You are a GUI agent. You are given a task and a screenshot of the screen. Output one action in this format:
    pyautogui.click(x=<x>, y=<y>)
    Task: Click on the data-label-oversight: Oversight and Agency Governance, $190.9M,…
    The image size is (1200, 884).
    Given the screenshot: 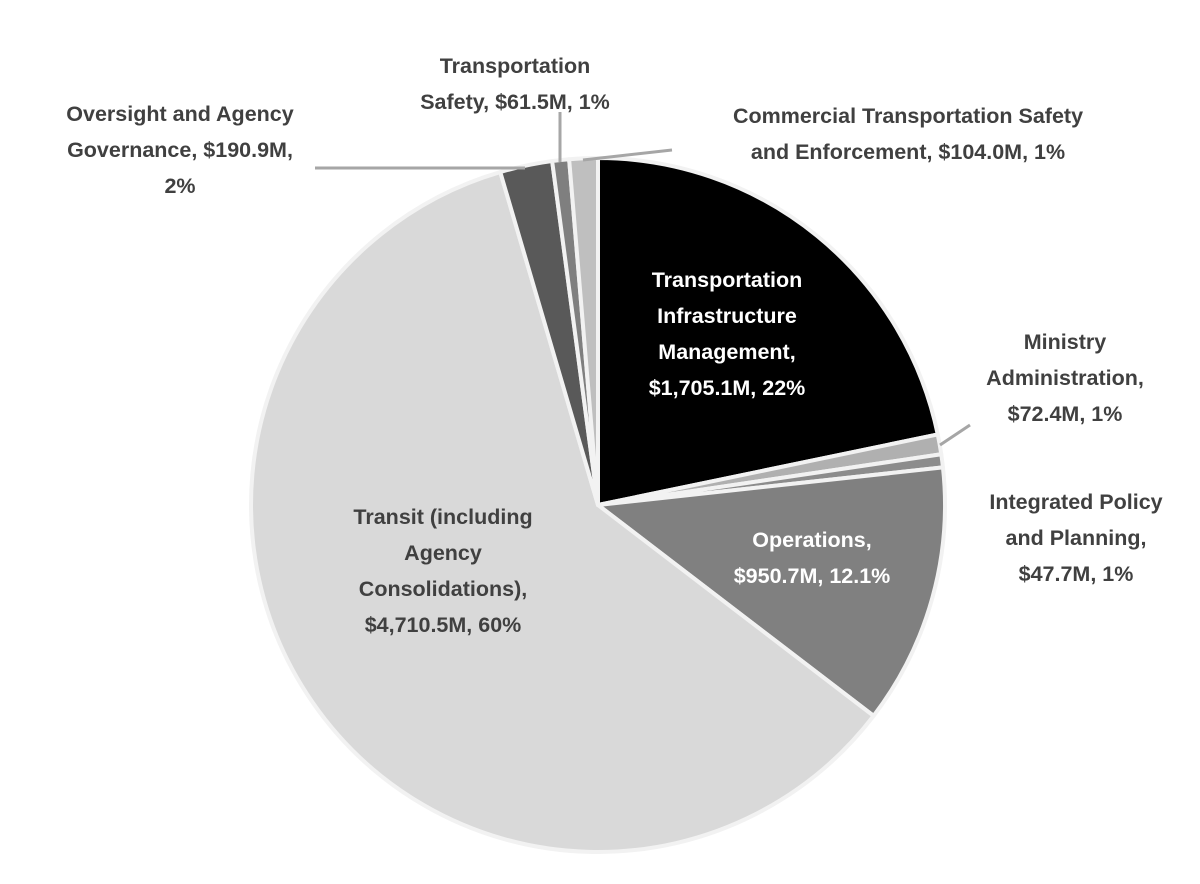 What is the action you would take?
    pyautogui.click(x=179, y=150)
    